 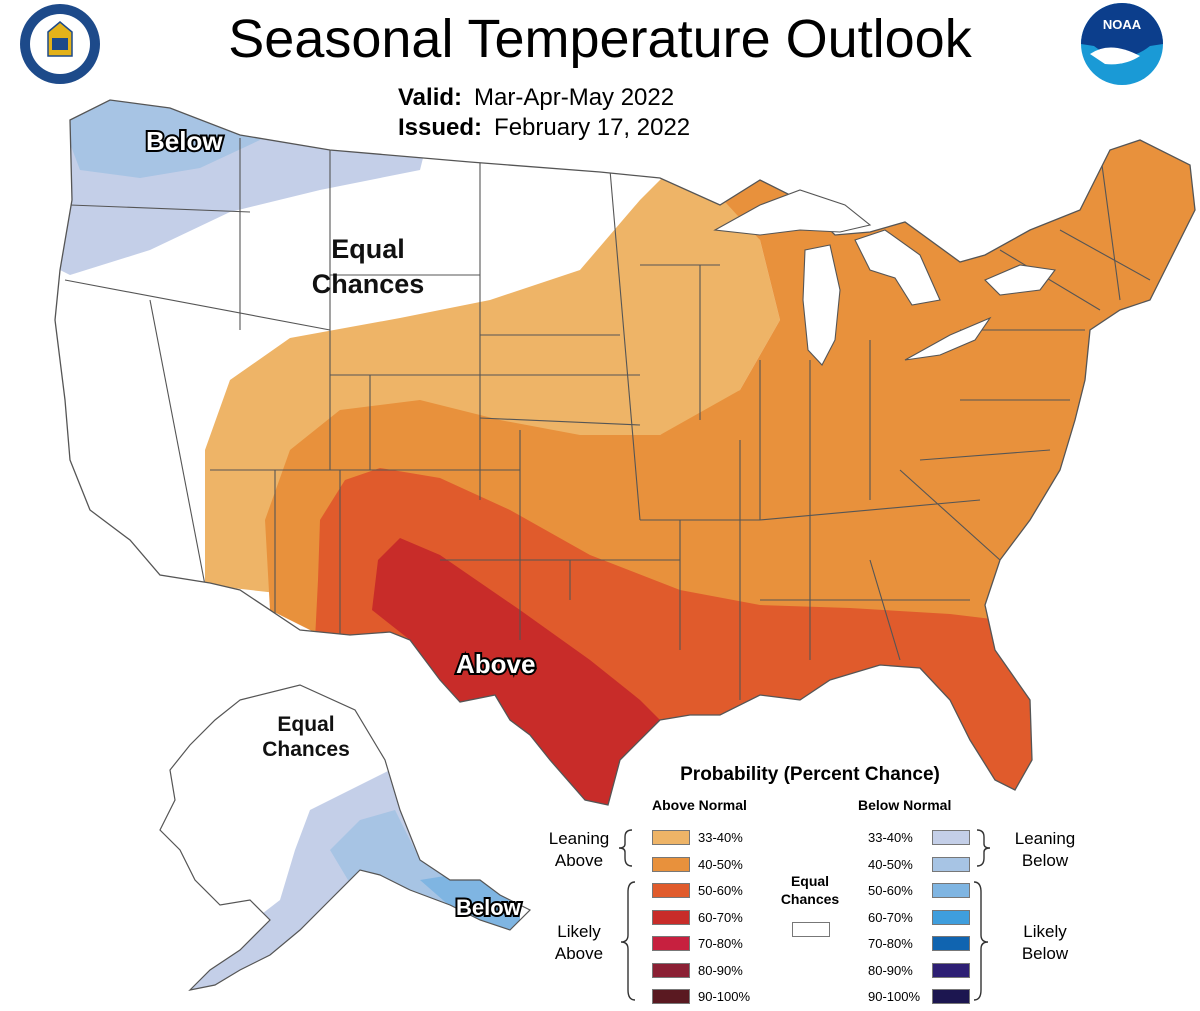 What do you see at coordinates (884, 277) in the screenshot?
I see `great-lakes` at bounding box center [884, 277].